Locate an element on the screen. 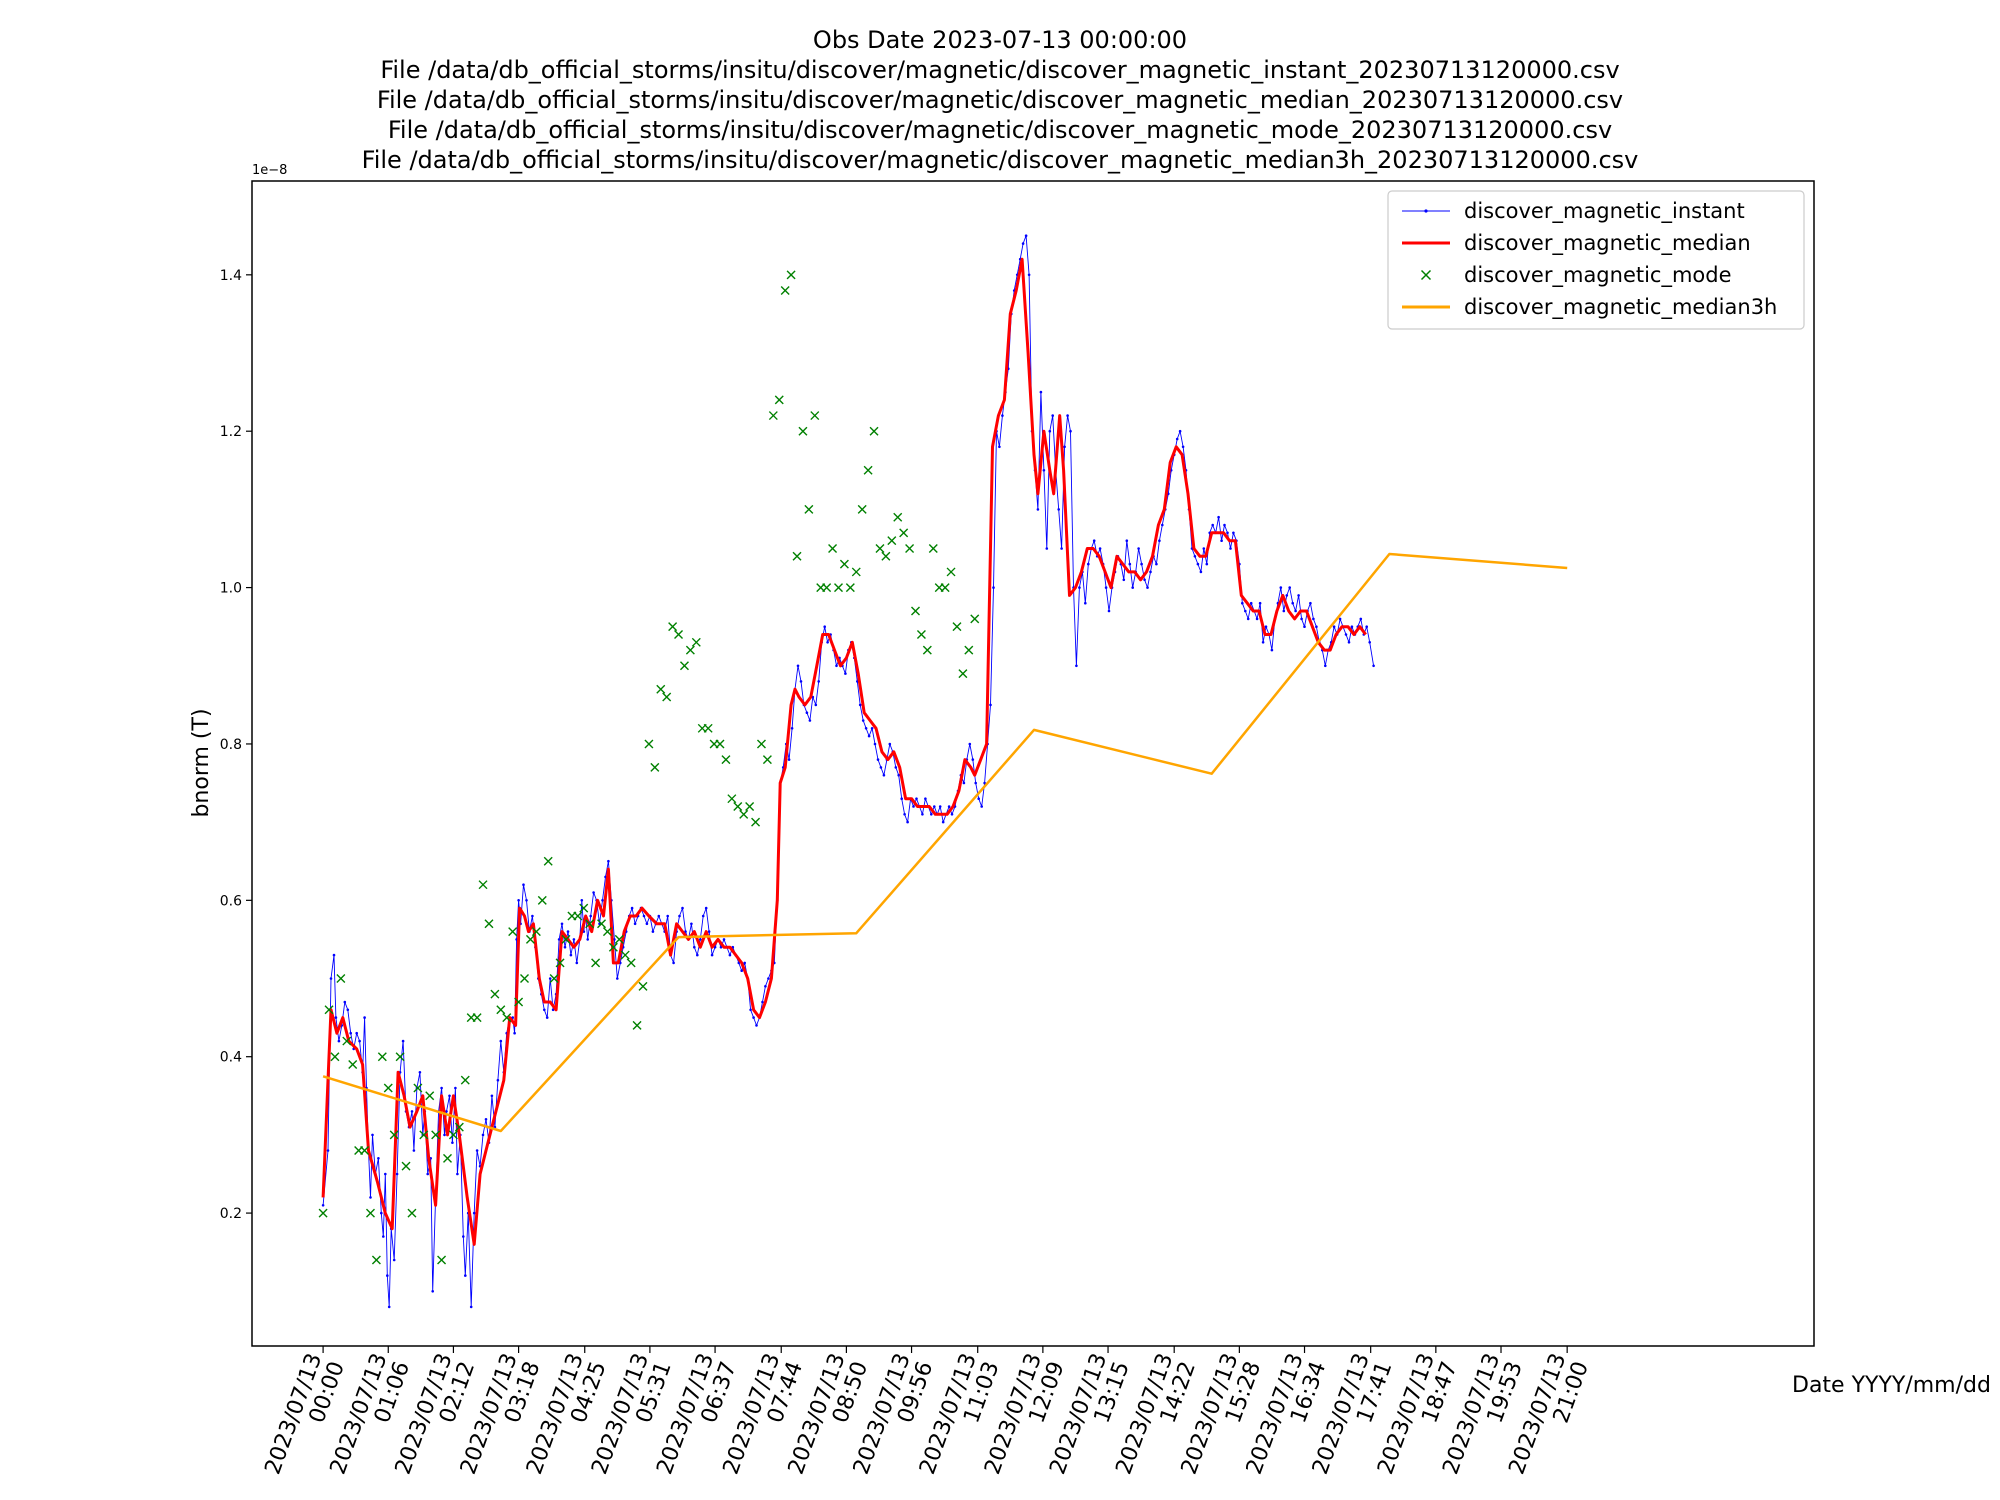 The width and height of the screenshot is (2000, 1500). x-axis-label: Date YYYY/mm/dd is located at coordinates (1891, 1385).